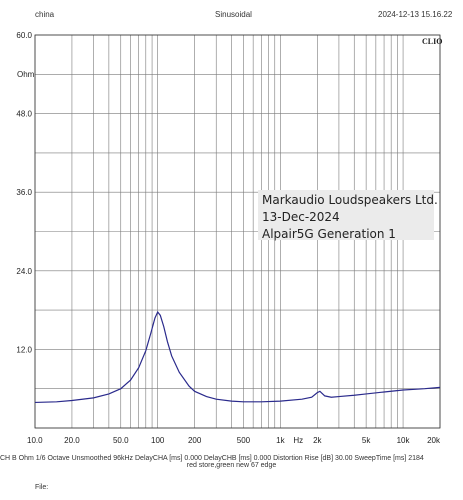 The height and width of the screenshot is (500, 463). I want to click on x-tick-label: 100, so click(158, 440).